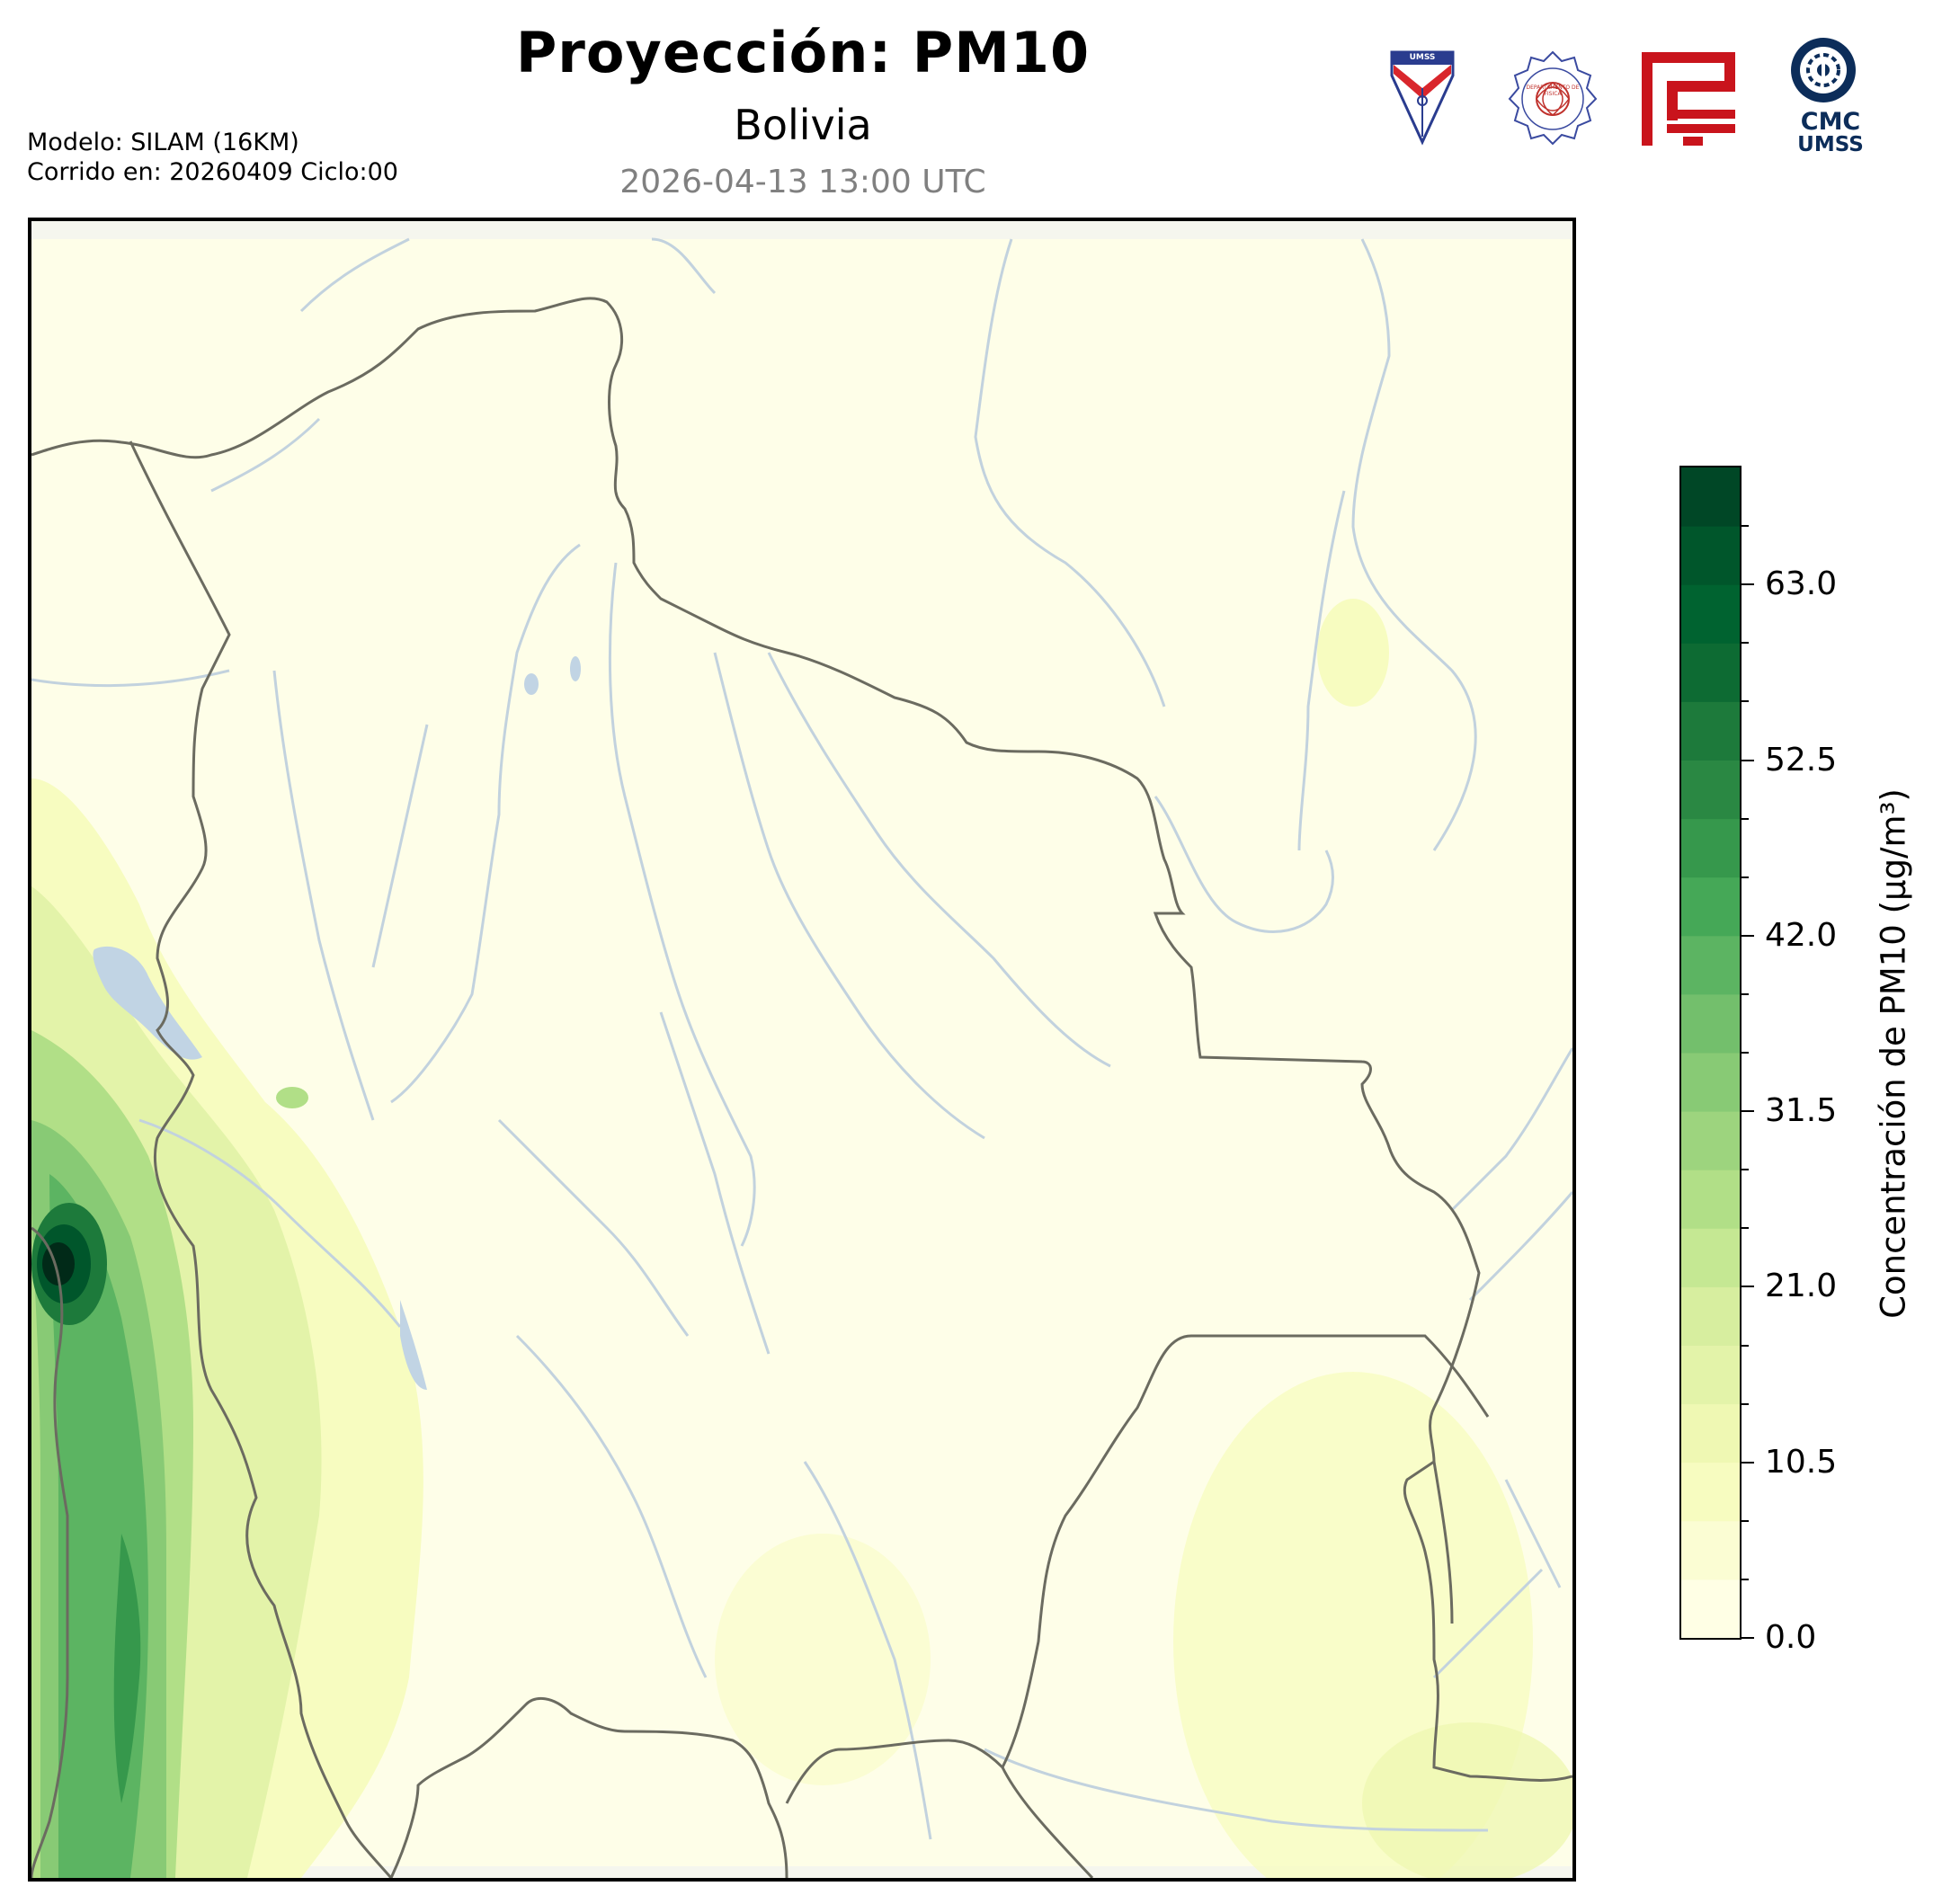 The height and width of the screenshot is (1904, 1942). I want to click on colorbar-gradient, so click(1710, 1052).